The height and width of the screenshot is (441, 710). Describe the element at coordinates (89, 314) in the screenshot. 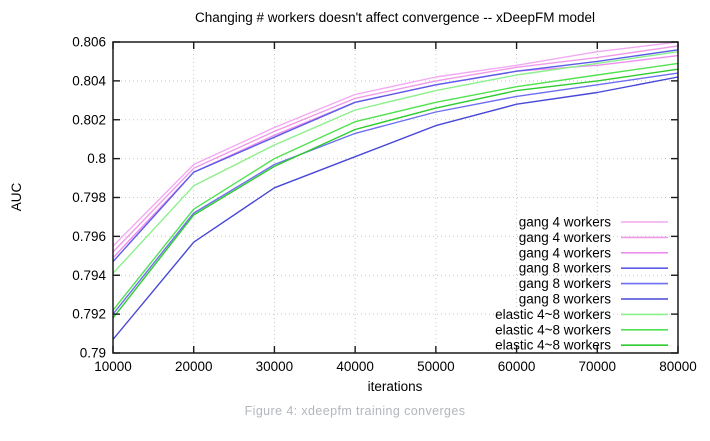

I see `y-tick-label: 0.792` at that location.